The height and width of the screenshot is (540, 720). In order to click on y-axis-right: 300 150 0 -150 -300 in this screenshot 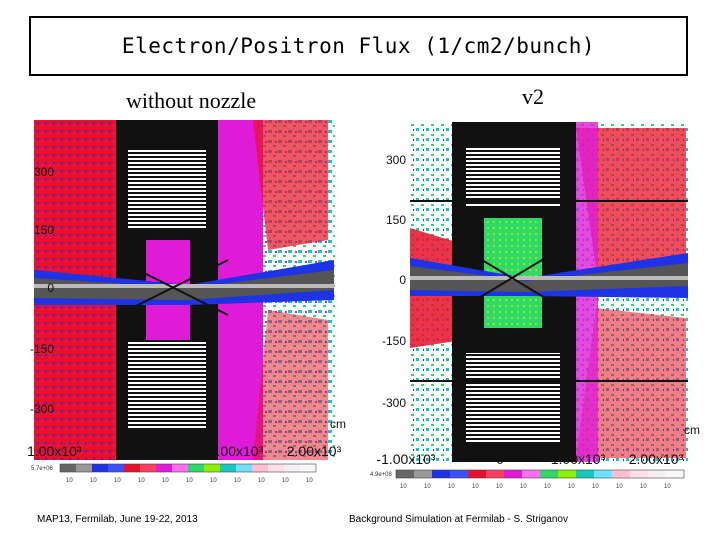, I will do `click(394, 281)`.